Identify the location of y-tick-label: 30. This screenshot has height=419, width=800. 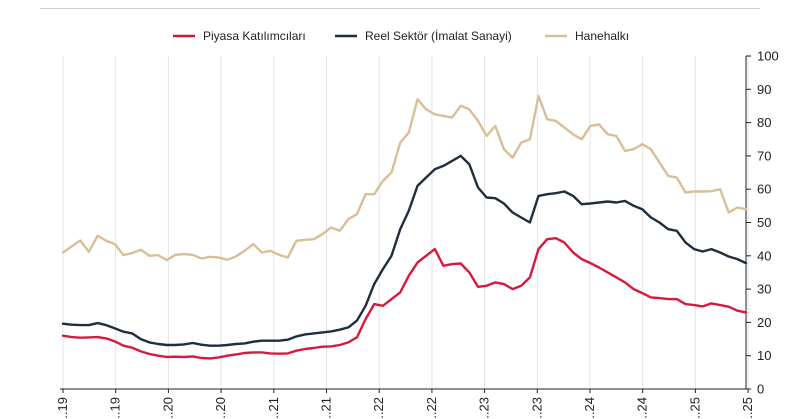
(764, 289).